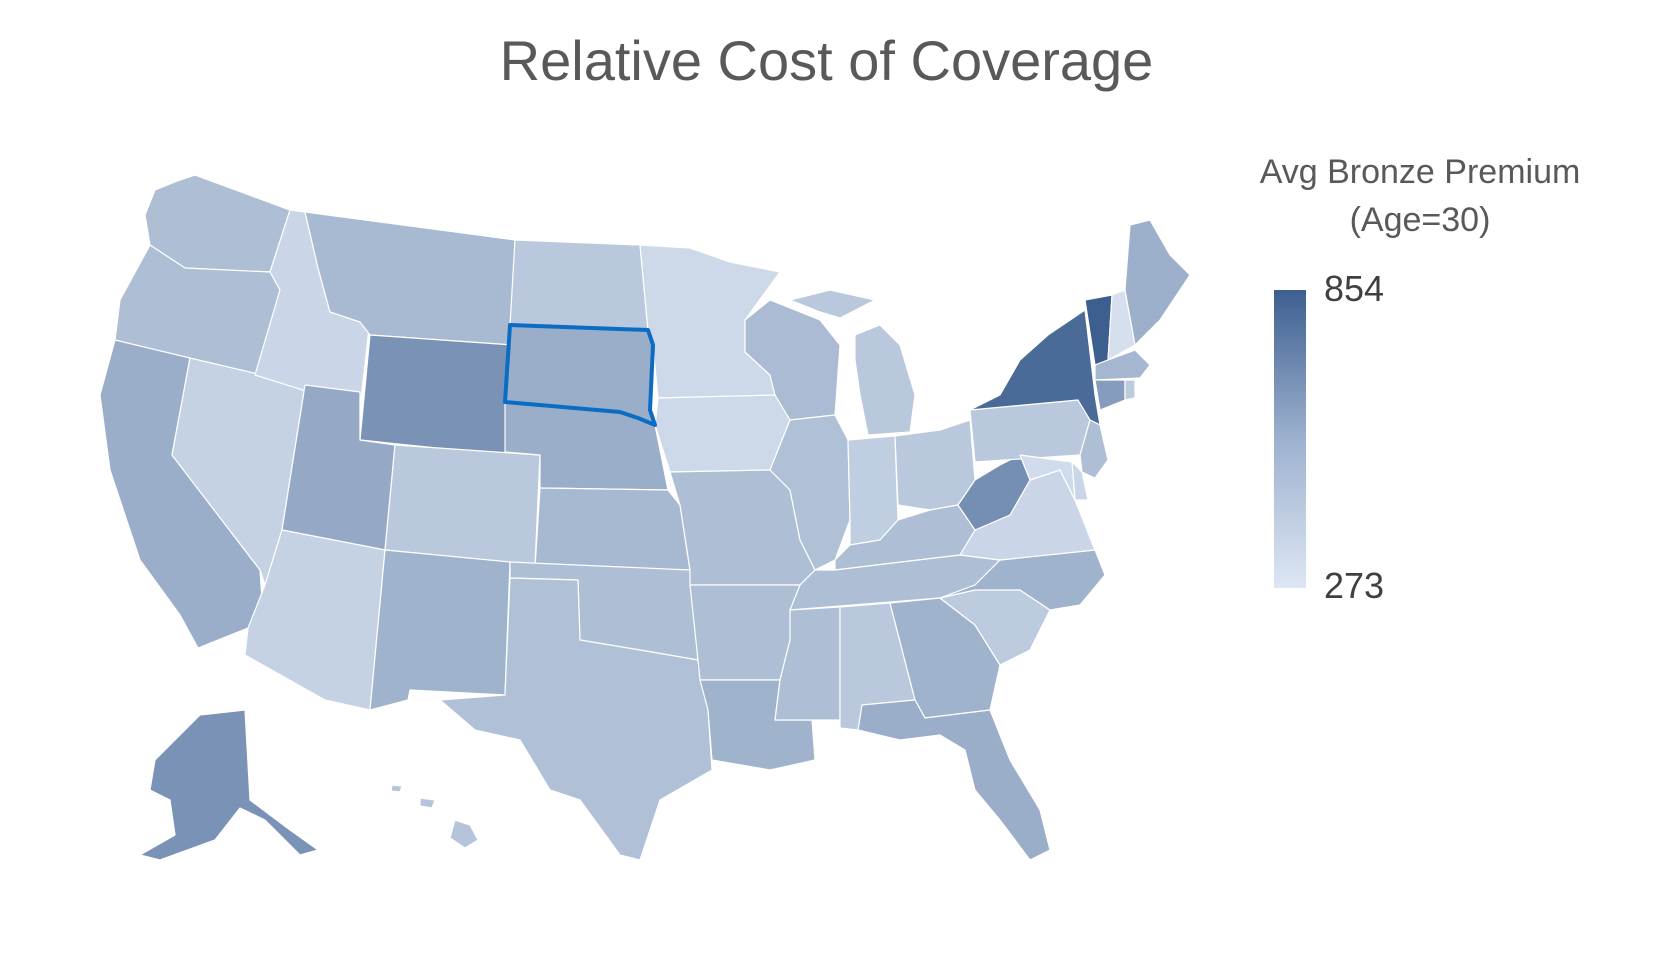  What do you see at coordinates (1290, 439) in the screenshot?
I see `legend-color-ramp` at bounding box center [1290, 439].